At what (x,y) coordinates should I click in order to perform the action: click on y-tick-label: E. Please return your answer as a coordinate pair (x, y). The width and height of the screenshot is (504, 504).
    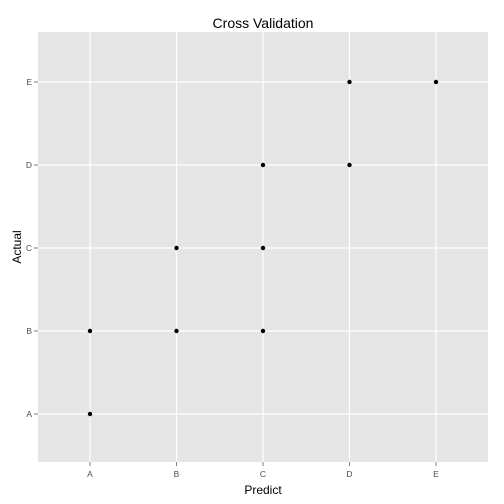
    Looking at the image, I should click on (29, 82).